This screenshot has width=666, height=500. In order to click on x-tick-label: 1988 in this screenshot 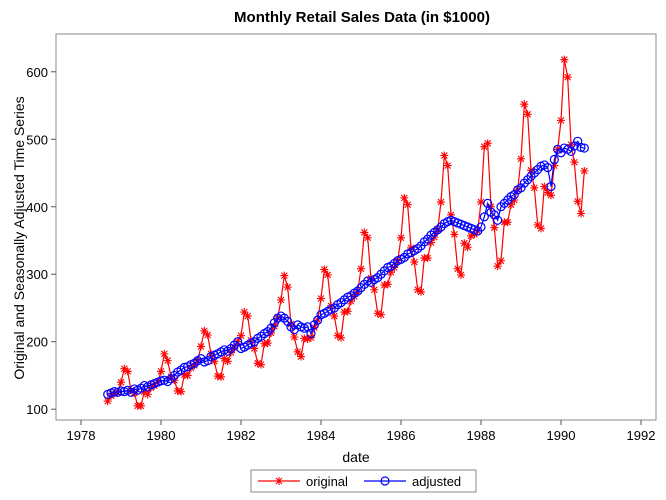, I will do `click(481, 435)`.